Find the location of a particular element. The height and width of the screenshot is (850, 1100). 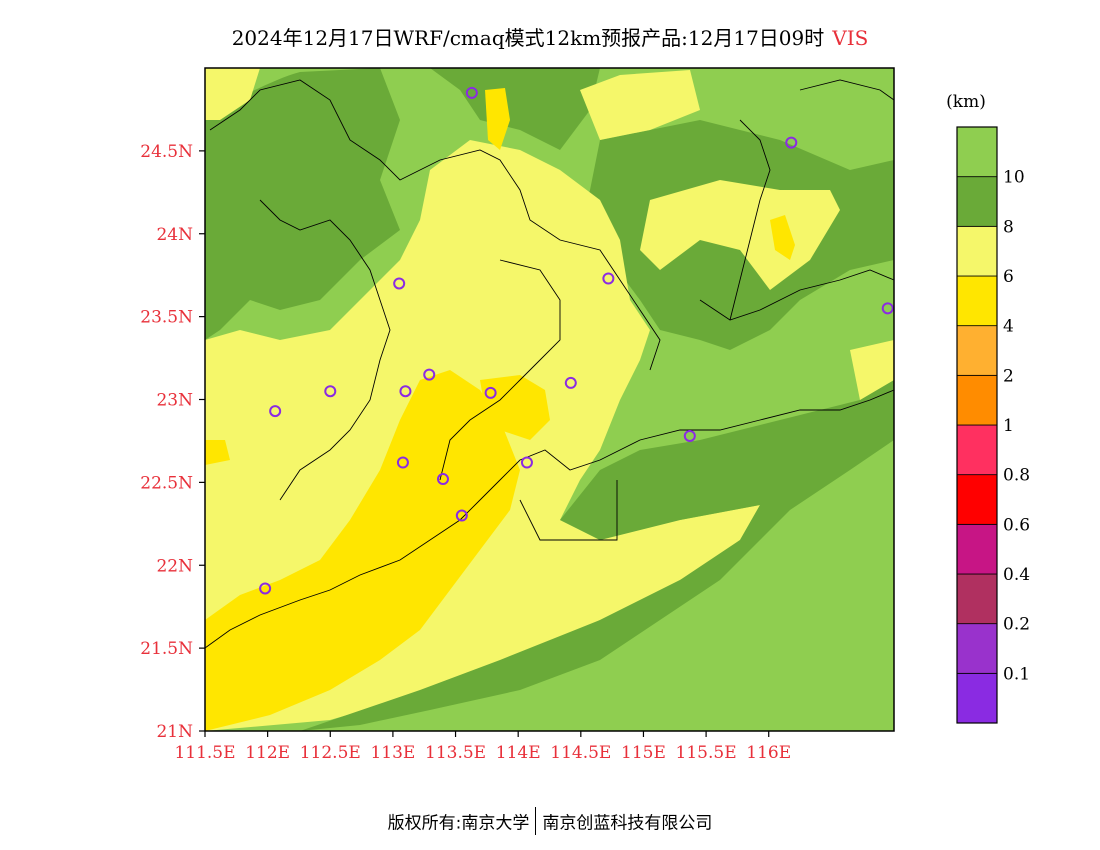

colorbar-label: 2 is located at coordinates (1008, 376).